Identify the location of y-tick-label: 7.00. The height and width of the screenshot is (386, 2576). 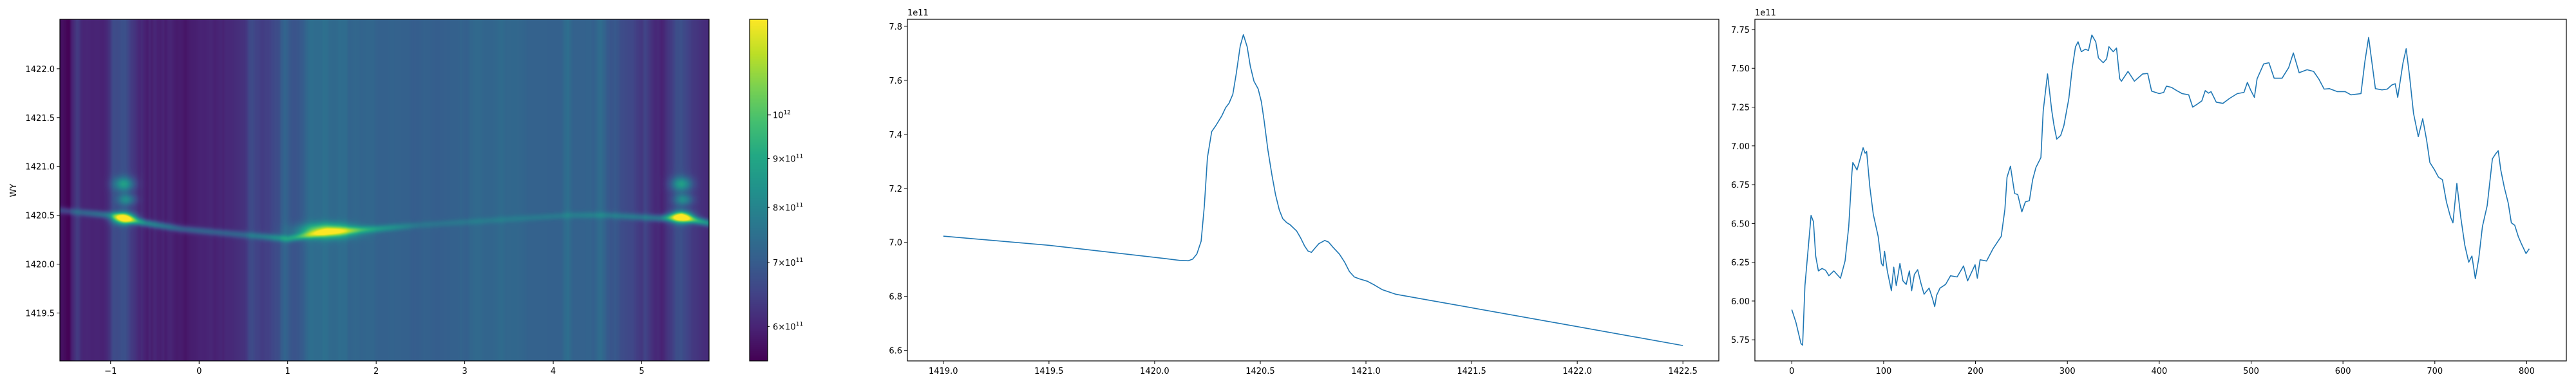
(1740, 147).